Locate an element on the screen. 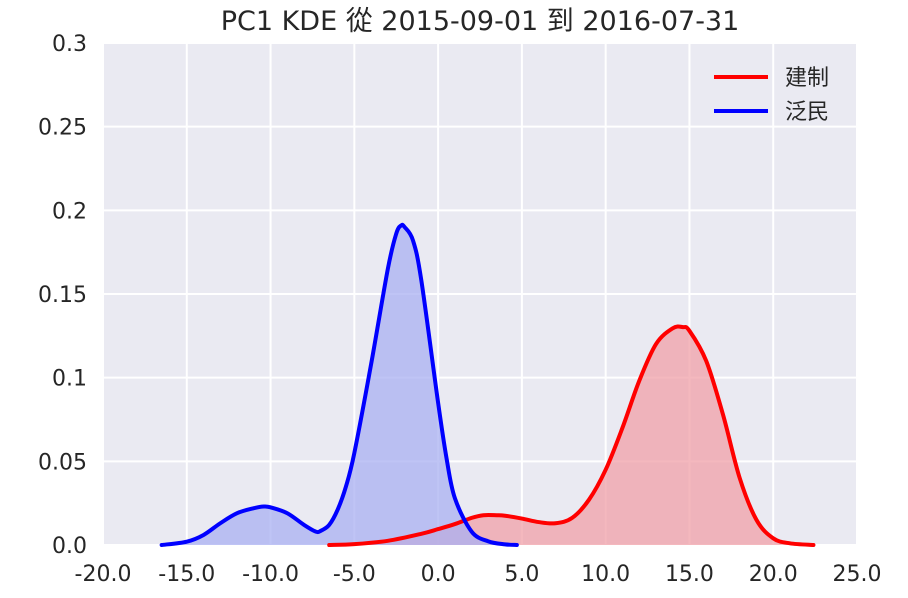  x-tick-label: -15.0 is located at coordinates (186, 574).